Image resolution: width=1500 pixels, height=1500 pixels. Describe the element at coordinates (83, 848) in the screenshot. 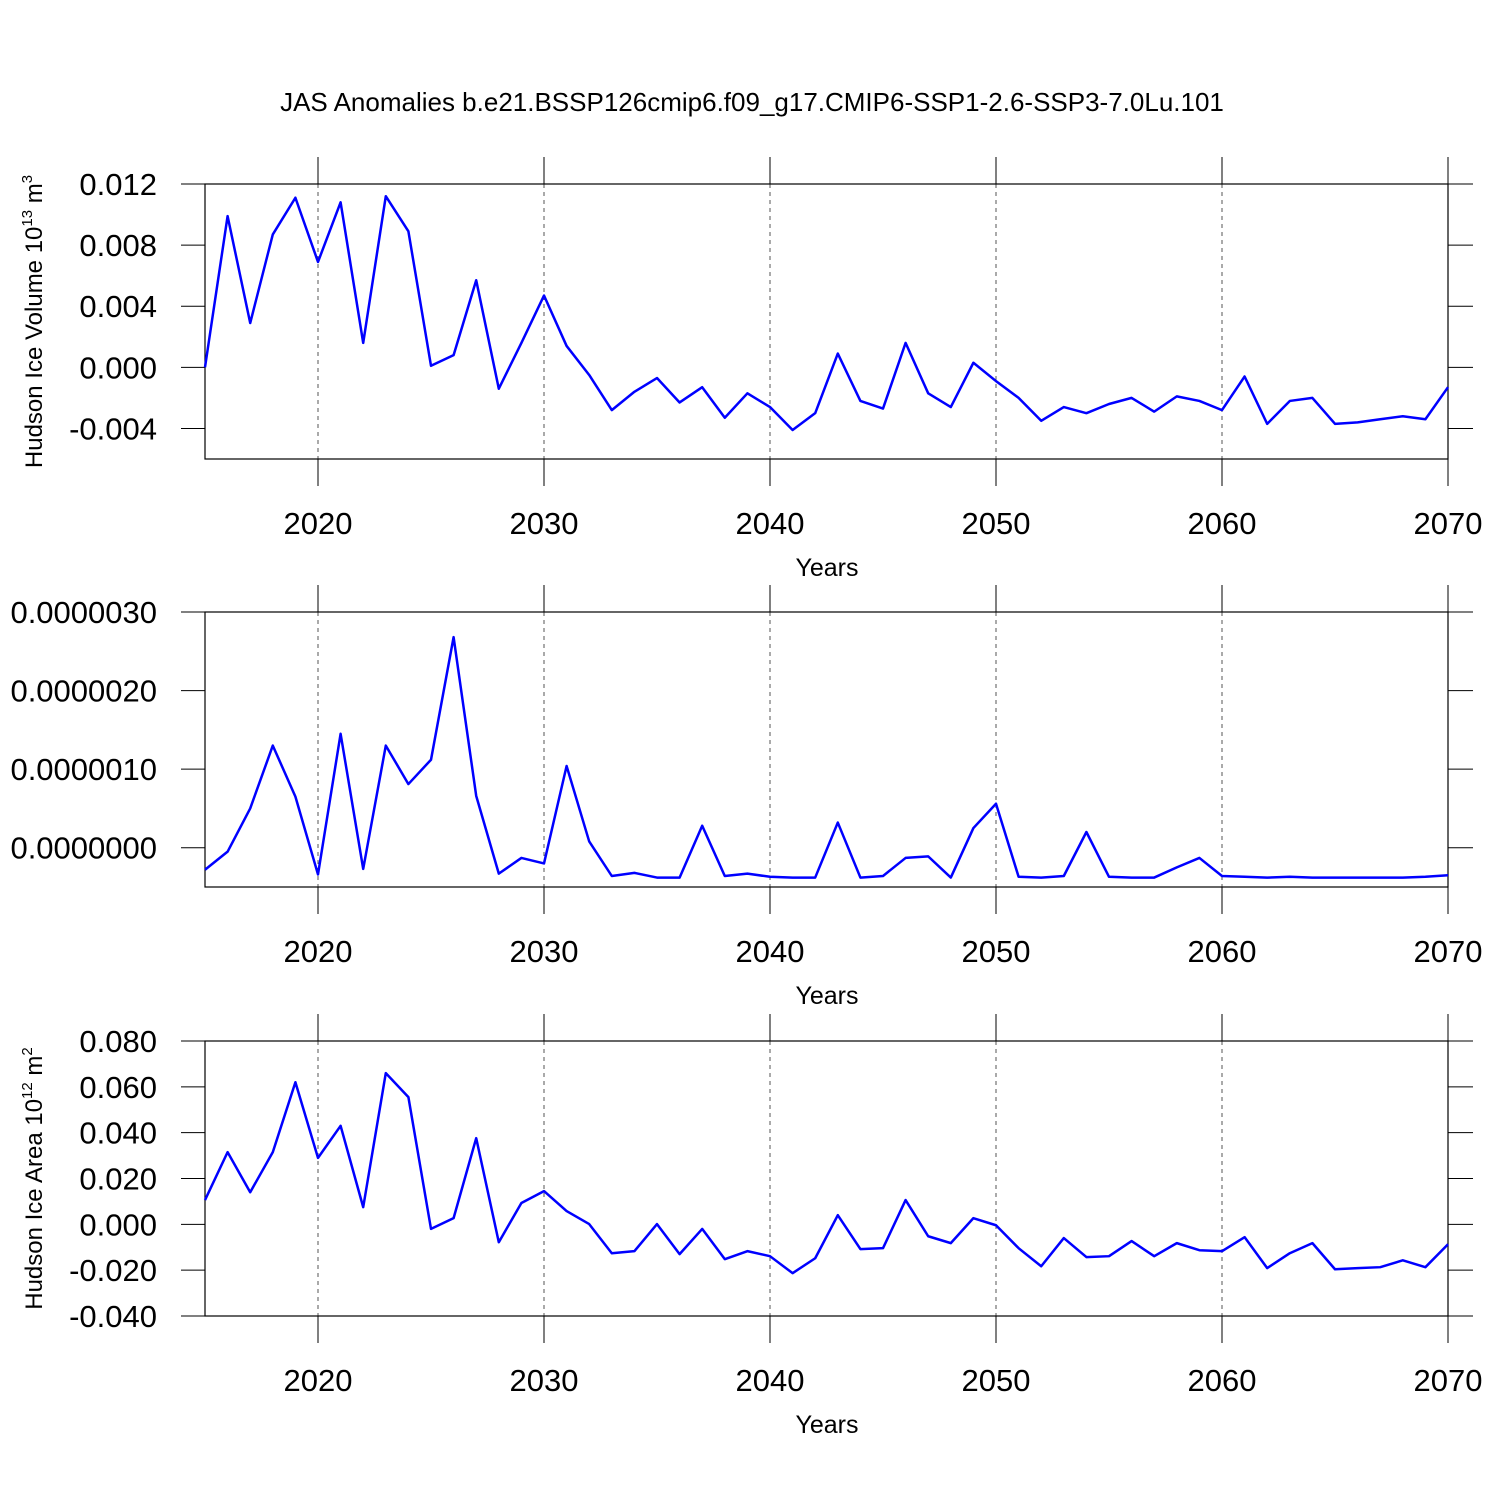

I see `y-tick-label: 0.0000000` at that location.